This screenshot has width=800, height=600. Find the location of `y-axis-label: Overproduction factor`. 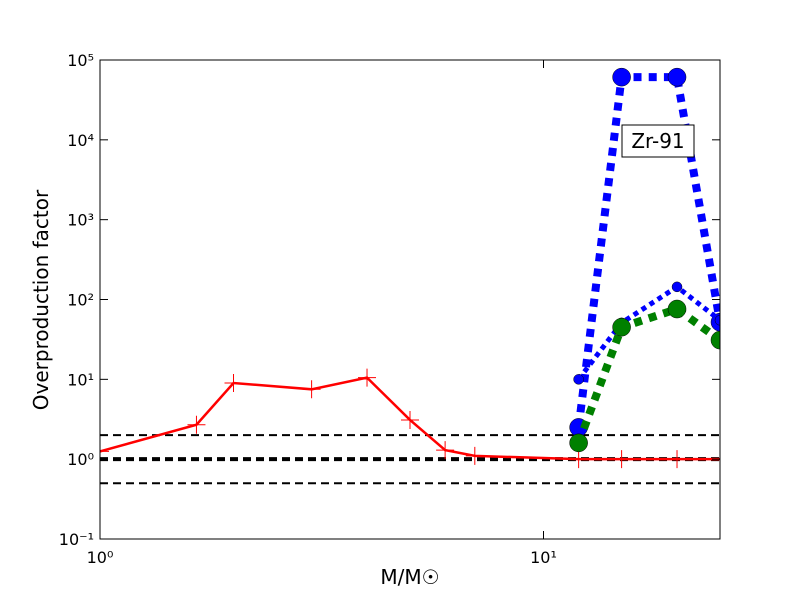

y-axis-label: Overproduction factor is located at coordinates (41, 299).